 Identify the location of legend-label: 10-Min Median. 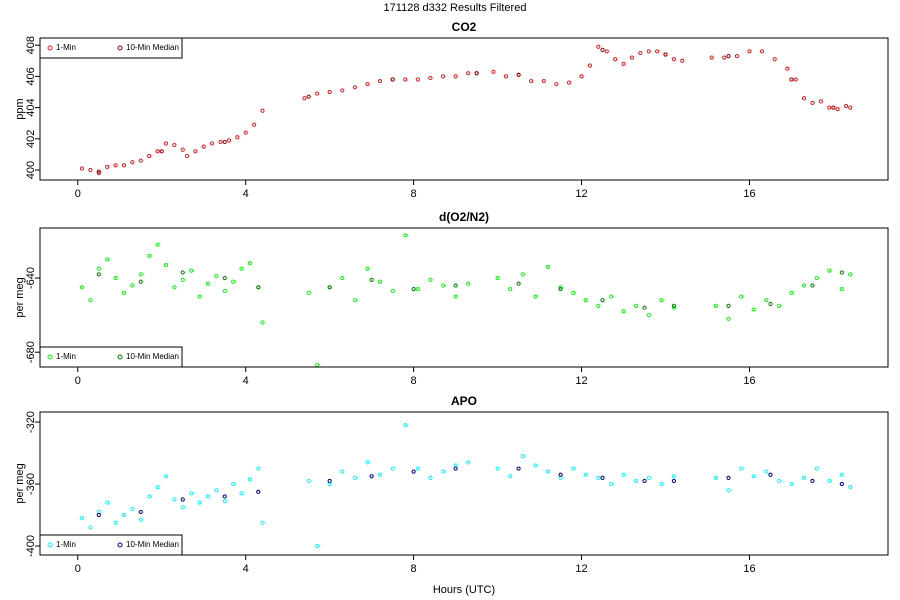
(152, 544).